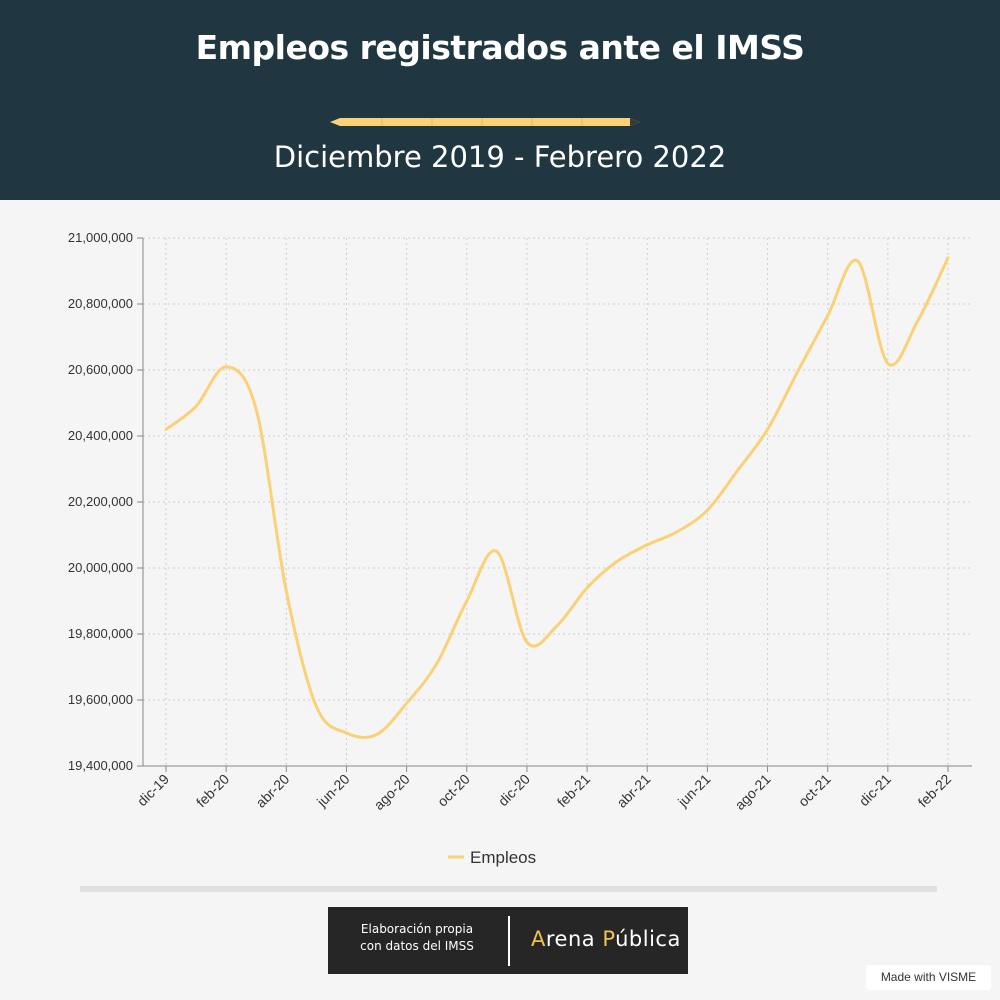  Describe the element at coordinates (100, 633) in the screenshot. I see `y-tick-label: 19,800,000` at that location.